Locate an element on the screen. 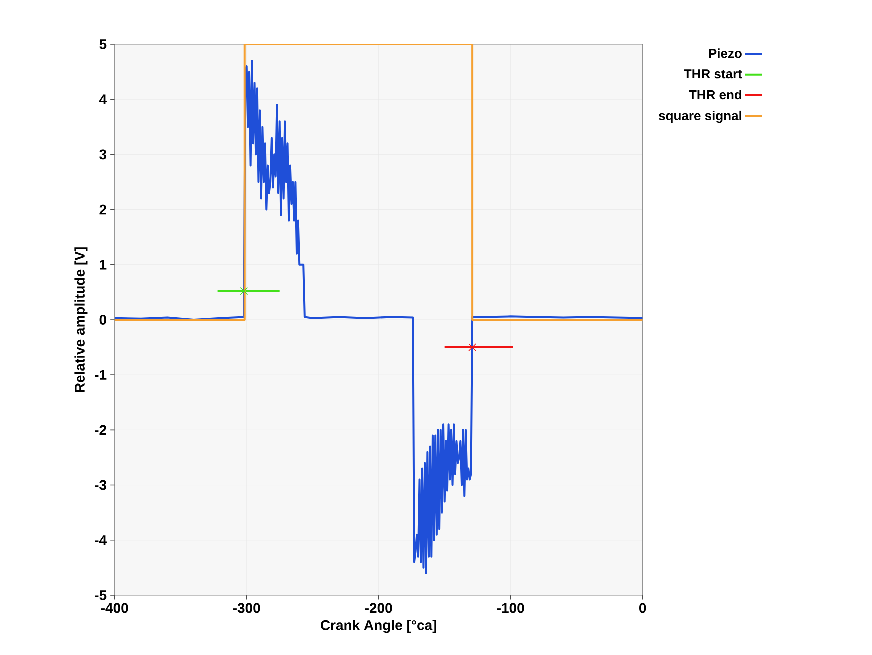  y-tick-label: 1 is located at coordinates (103, 265).